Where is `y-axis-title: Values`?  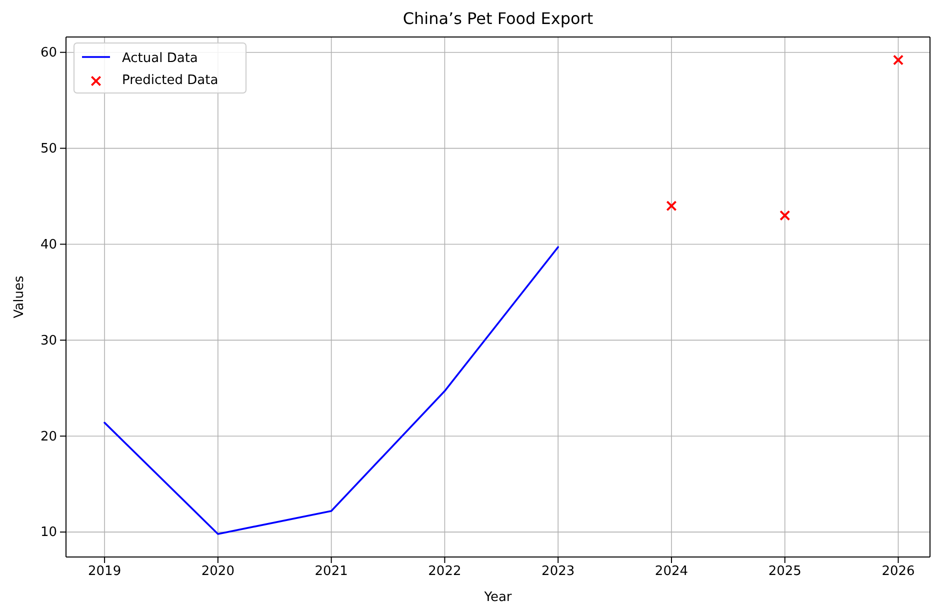
y-axis-title: Values is located at coordinates (19, 297).